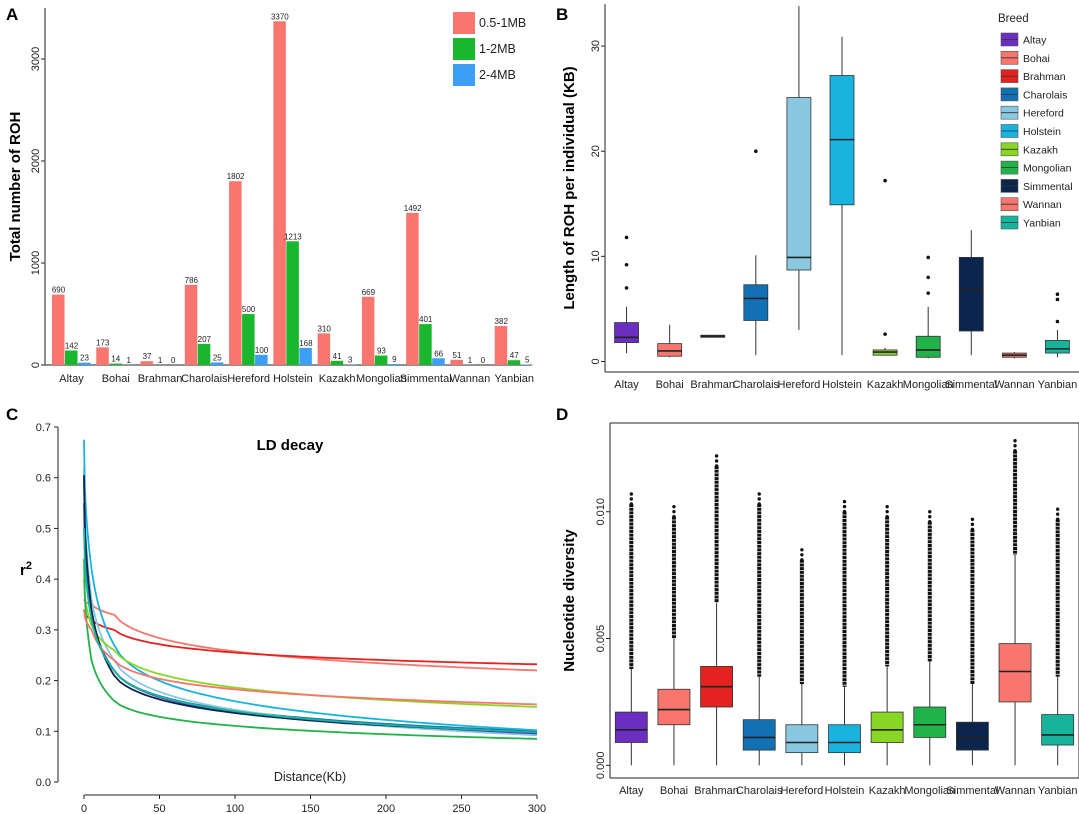 Image resolution: width=1079 pixels, height=814 pixels. I want to click on bar-altay-1-2mb, so click(71, 357).